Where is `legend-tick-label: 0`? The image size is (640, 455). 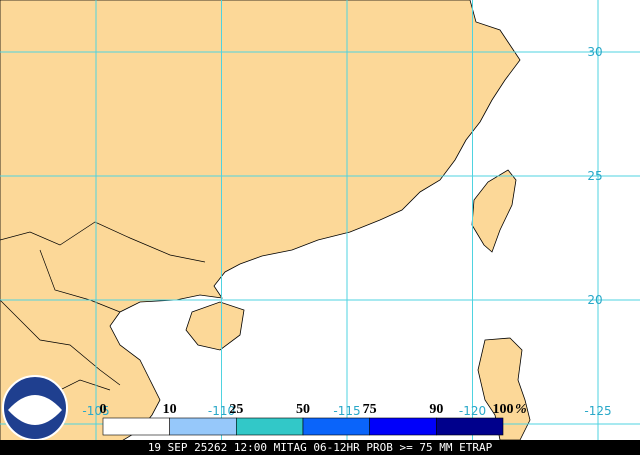
legend-tick-label: 0 is located at coordinates (103, 409).